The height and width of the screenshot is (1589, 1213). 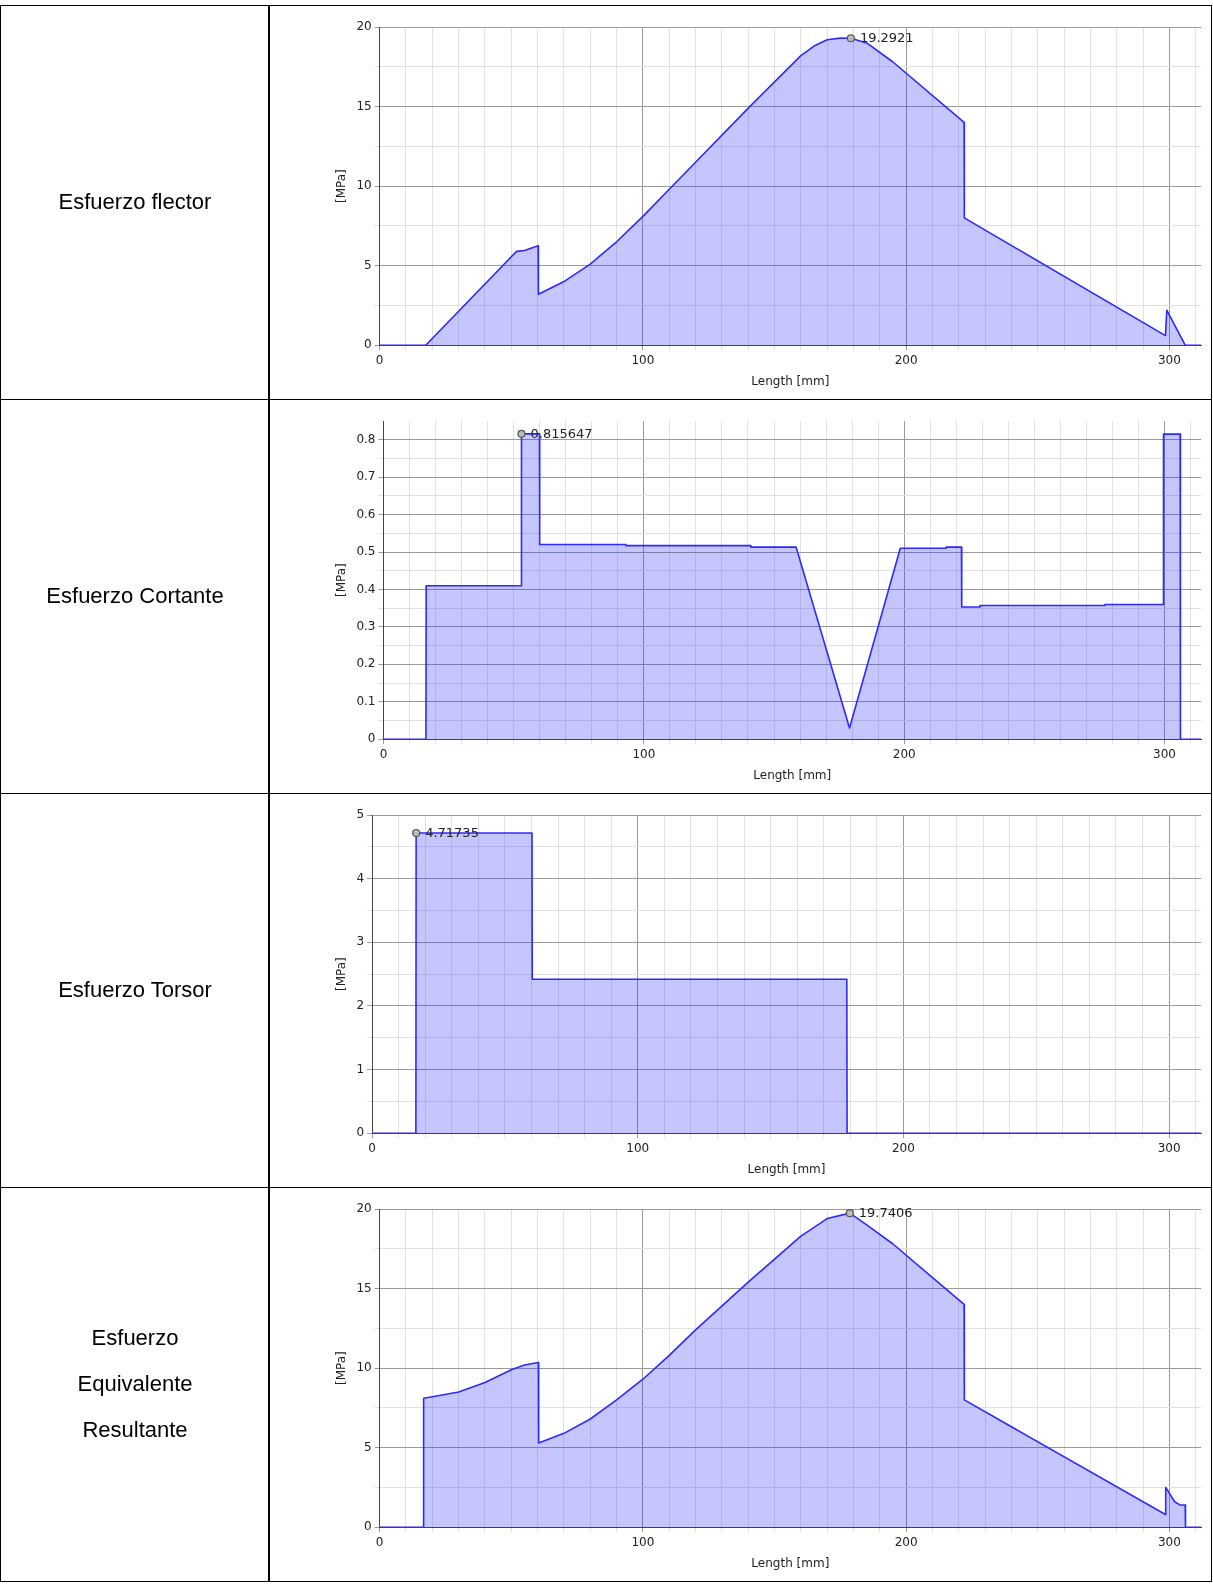 I want to click on y-tick-label: 0.1, so click(x=366, y=700).